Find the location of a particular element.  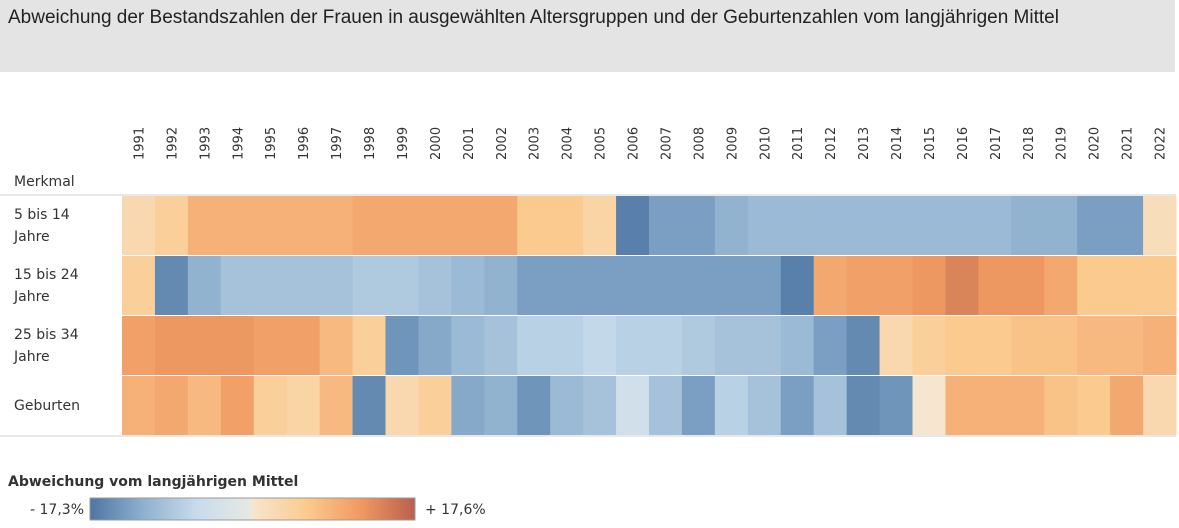

legend-max-label: + 17,6% is located at coordinates (455, 510).